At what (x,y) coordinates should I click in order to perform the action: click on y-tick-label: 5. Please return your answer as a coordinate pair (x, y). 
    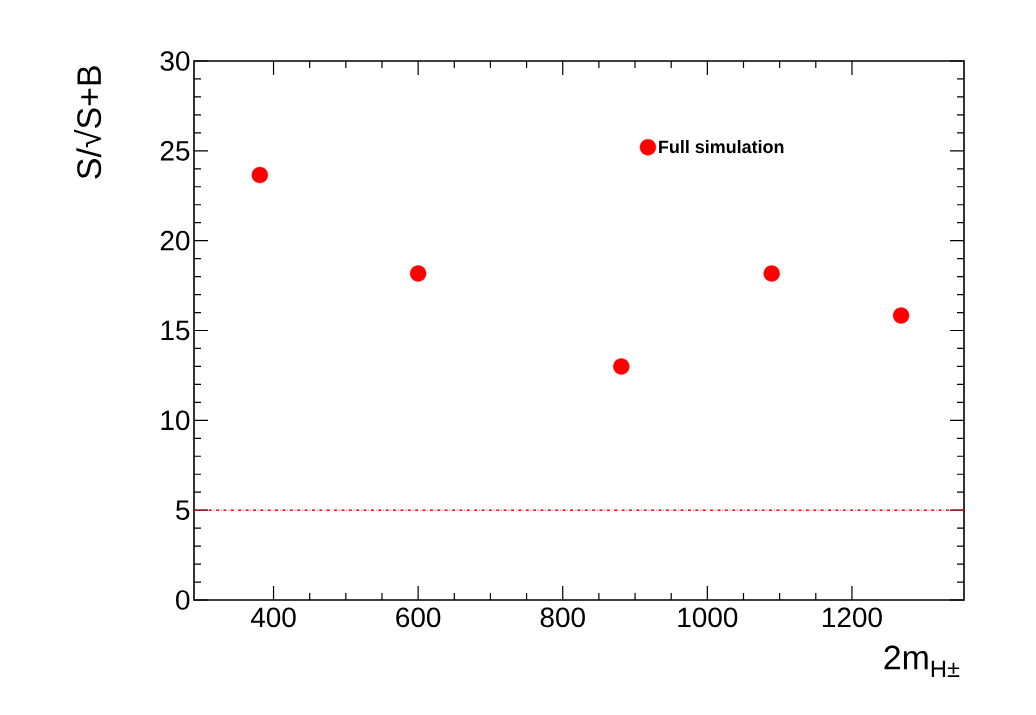
    Looking at the image, I should click on (183, 510).